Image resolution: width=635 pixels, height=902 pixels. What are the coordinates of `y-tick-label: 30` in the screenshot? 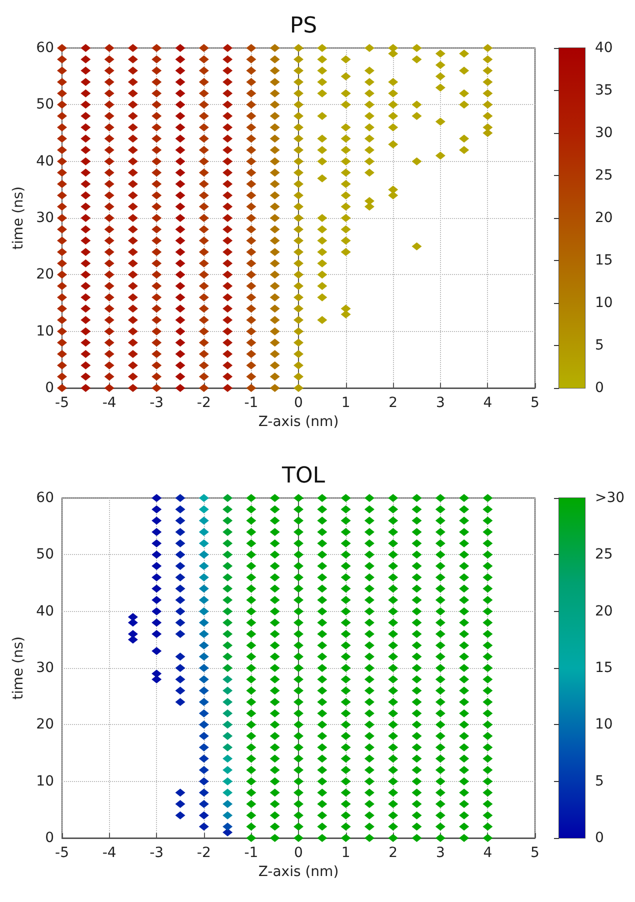 It's located at (45, 668).